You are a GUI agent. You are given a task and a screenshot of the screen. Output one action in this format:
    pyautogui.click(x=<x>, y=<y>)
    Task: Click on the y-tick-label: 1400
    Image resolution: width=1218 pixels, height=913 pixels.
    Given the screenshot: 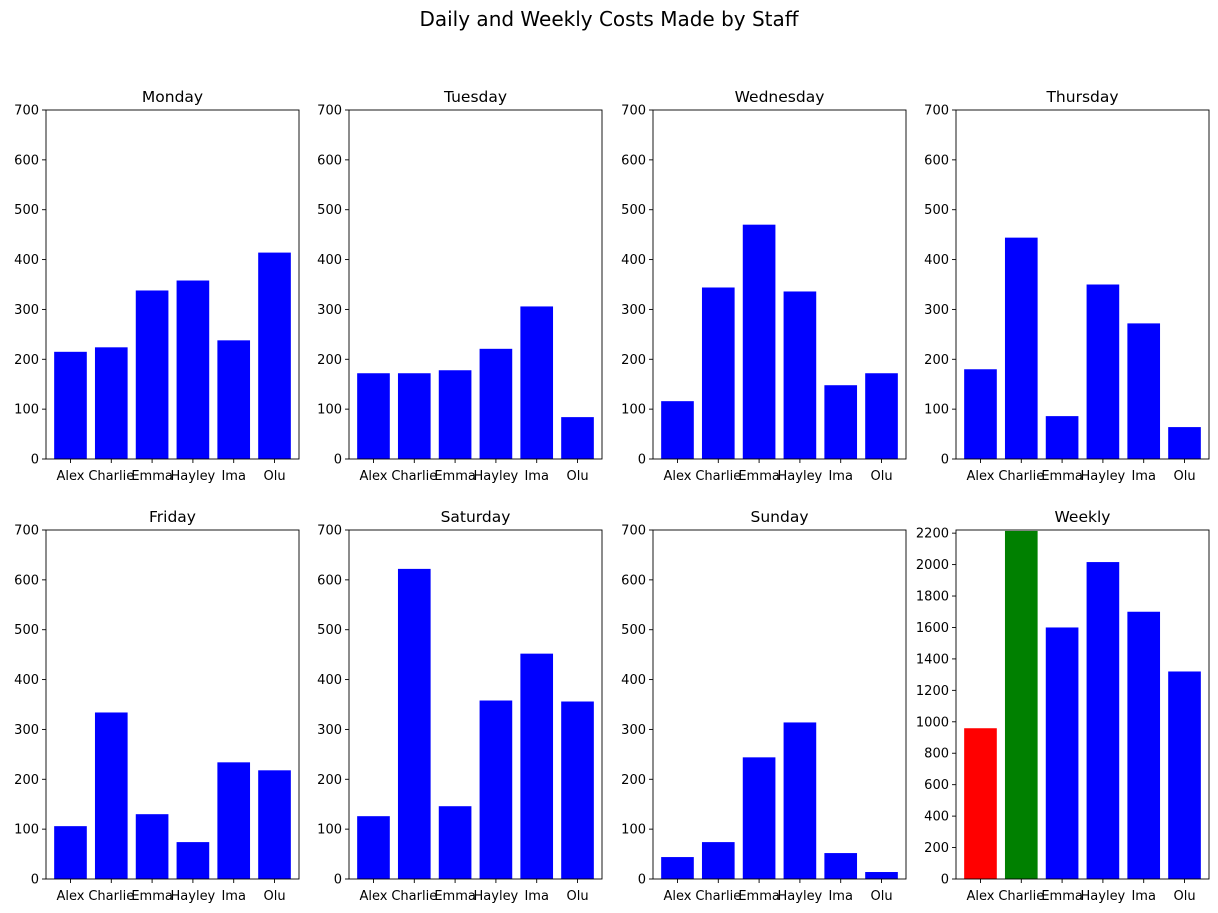 What is the action you would take?
    pyautogui.click(x=932, y=659)
    